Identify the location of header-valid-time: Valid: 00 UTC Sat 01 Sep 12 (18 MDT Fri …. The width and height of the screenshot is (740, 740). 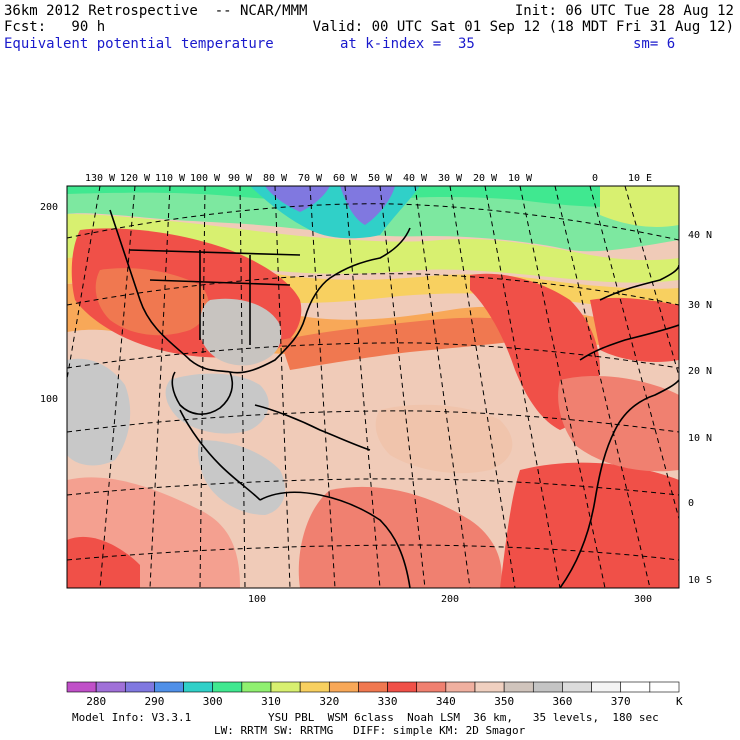
(523, 27).